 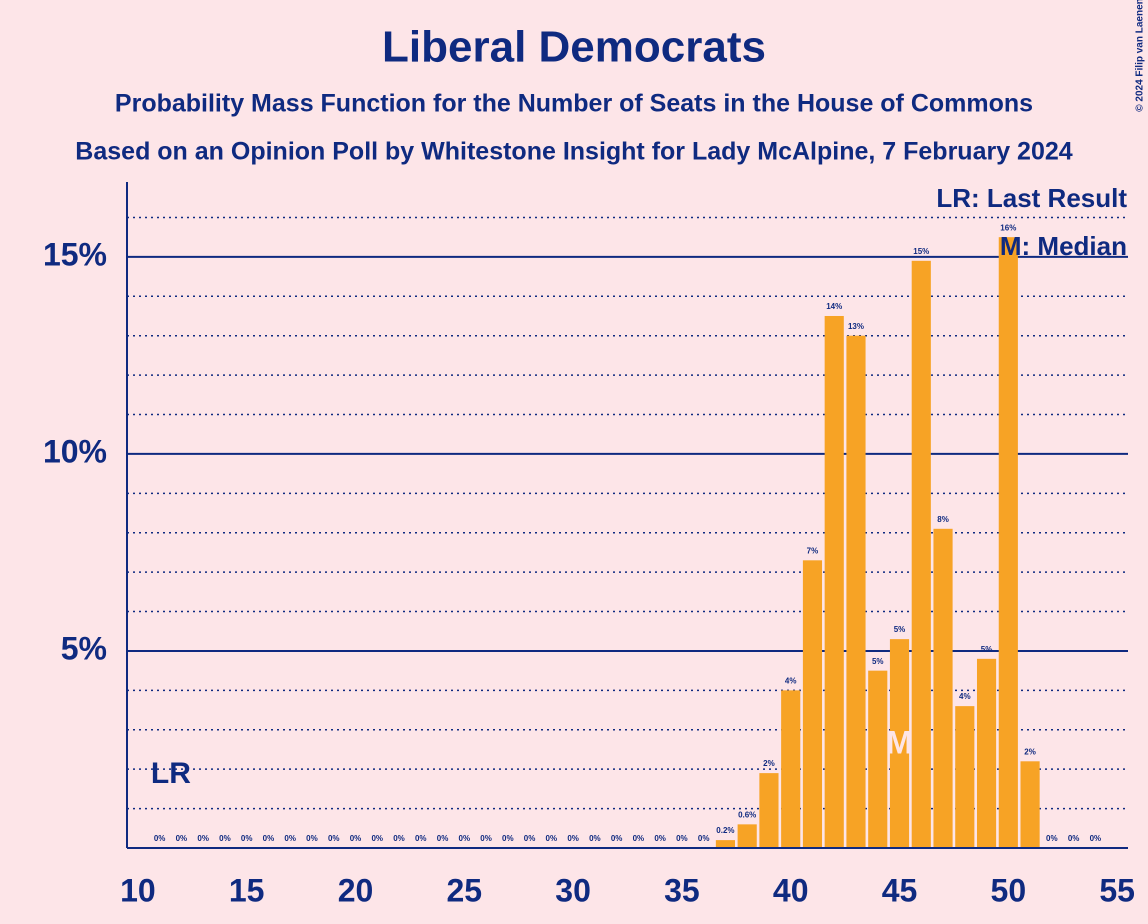 What do you see at coordinates (747, 814) in the screenshot?
I see `value-label: 0.6%` at bounding box center [747, 814].